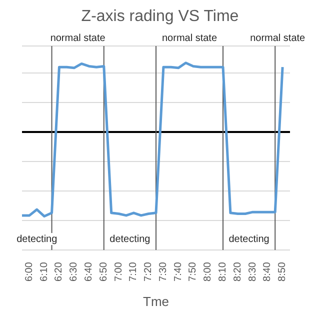  What do you see at coordinates (74, 272) in the screenshot?
I see `x-tick-label: 6:30` at bounding box center [74, 272].